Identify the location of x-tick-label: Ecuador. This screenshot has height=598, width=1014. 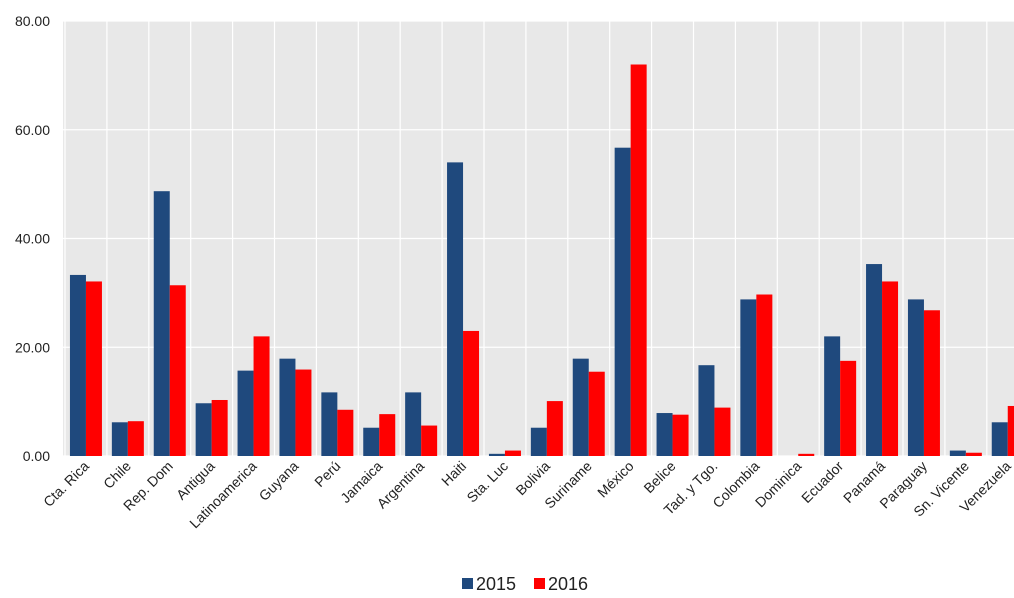
(822, 482).